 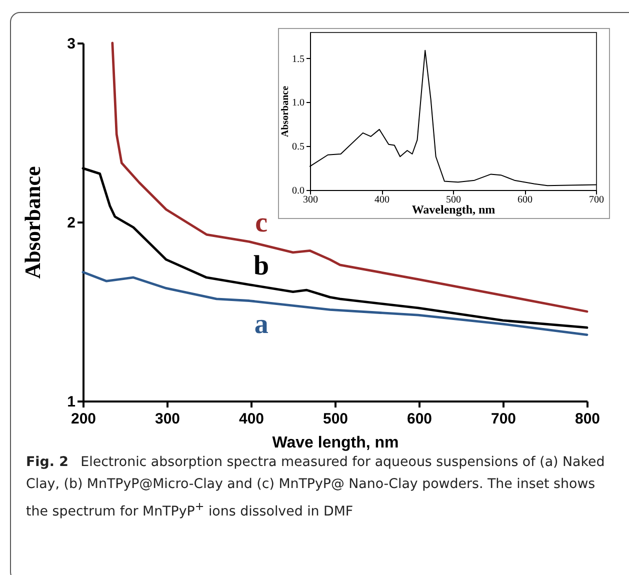 What do you see at coordinates (298, 147) in the screenshot?
I see `y-tick-label: 0.5` at bounding box center [298, 147].